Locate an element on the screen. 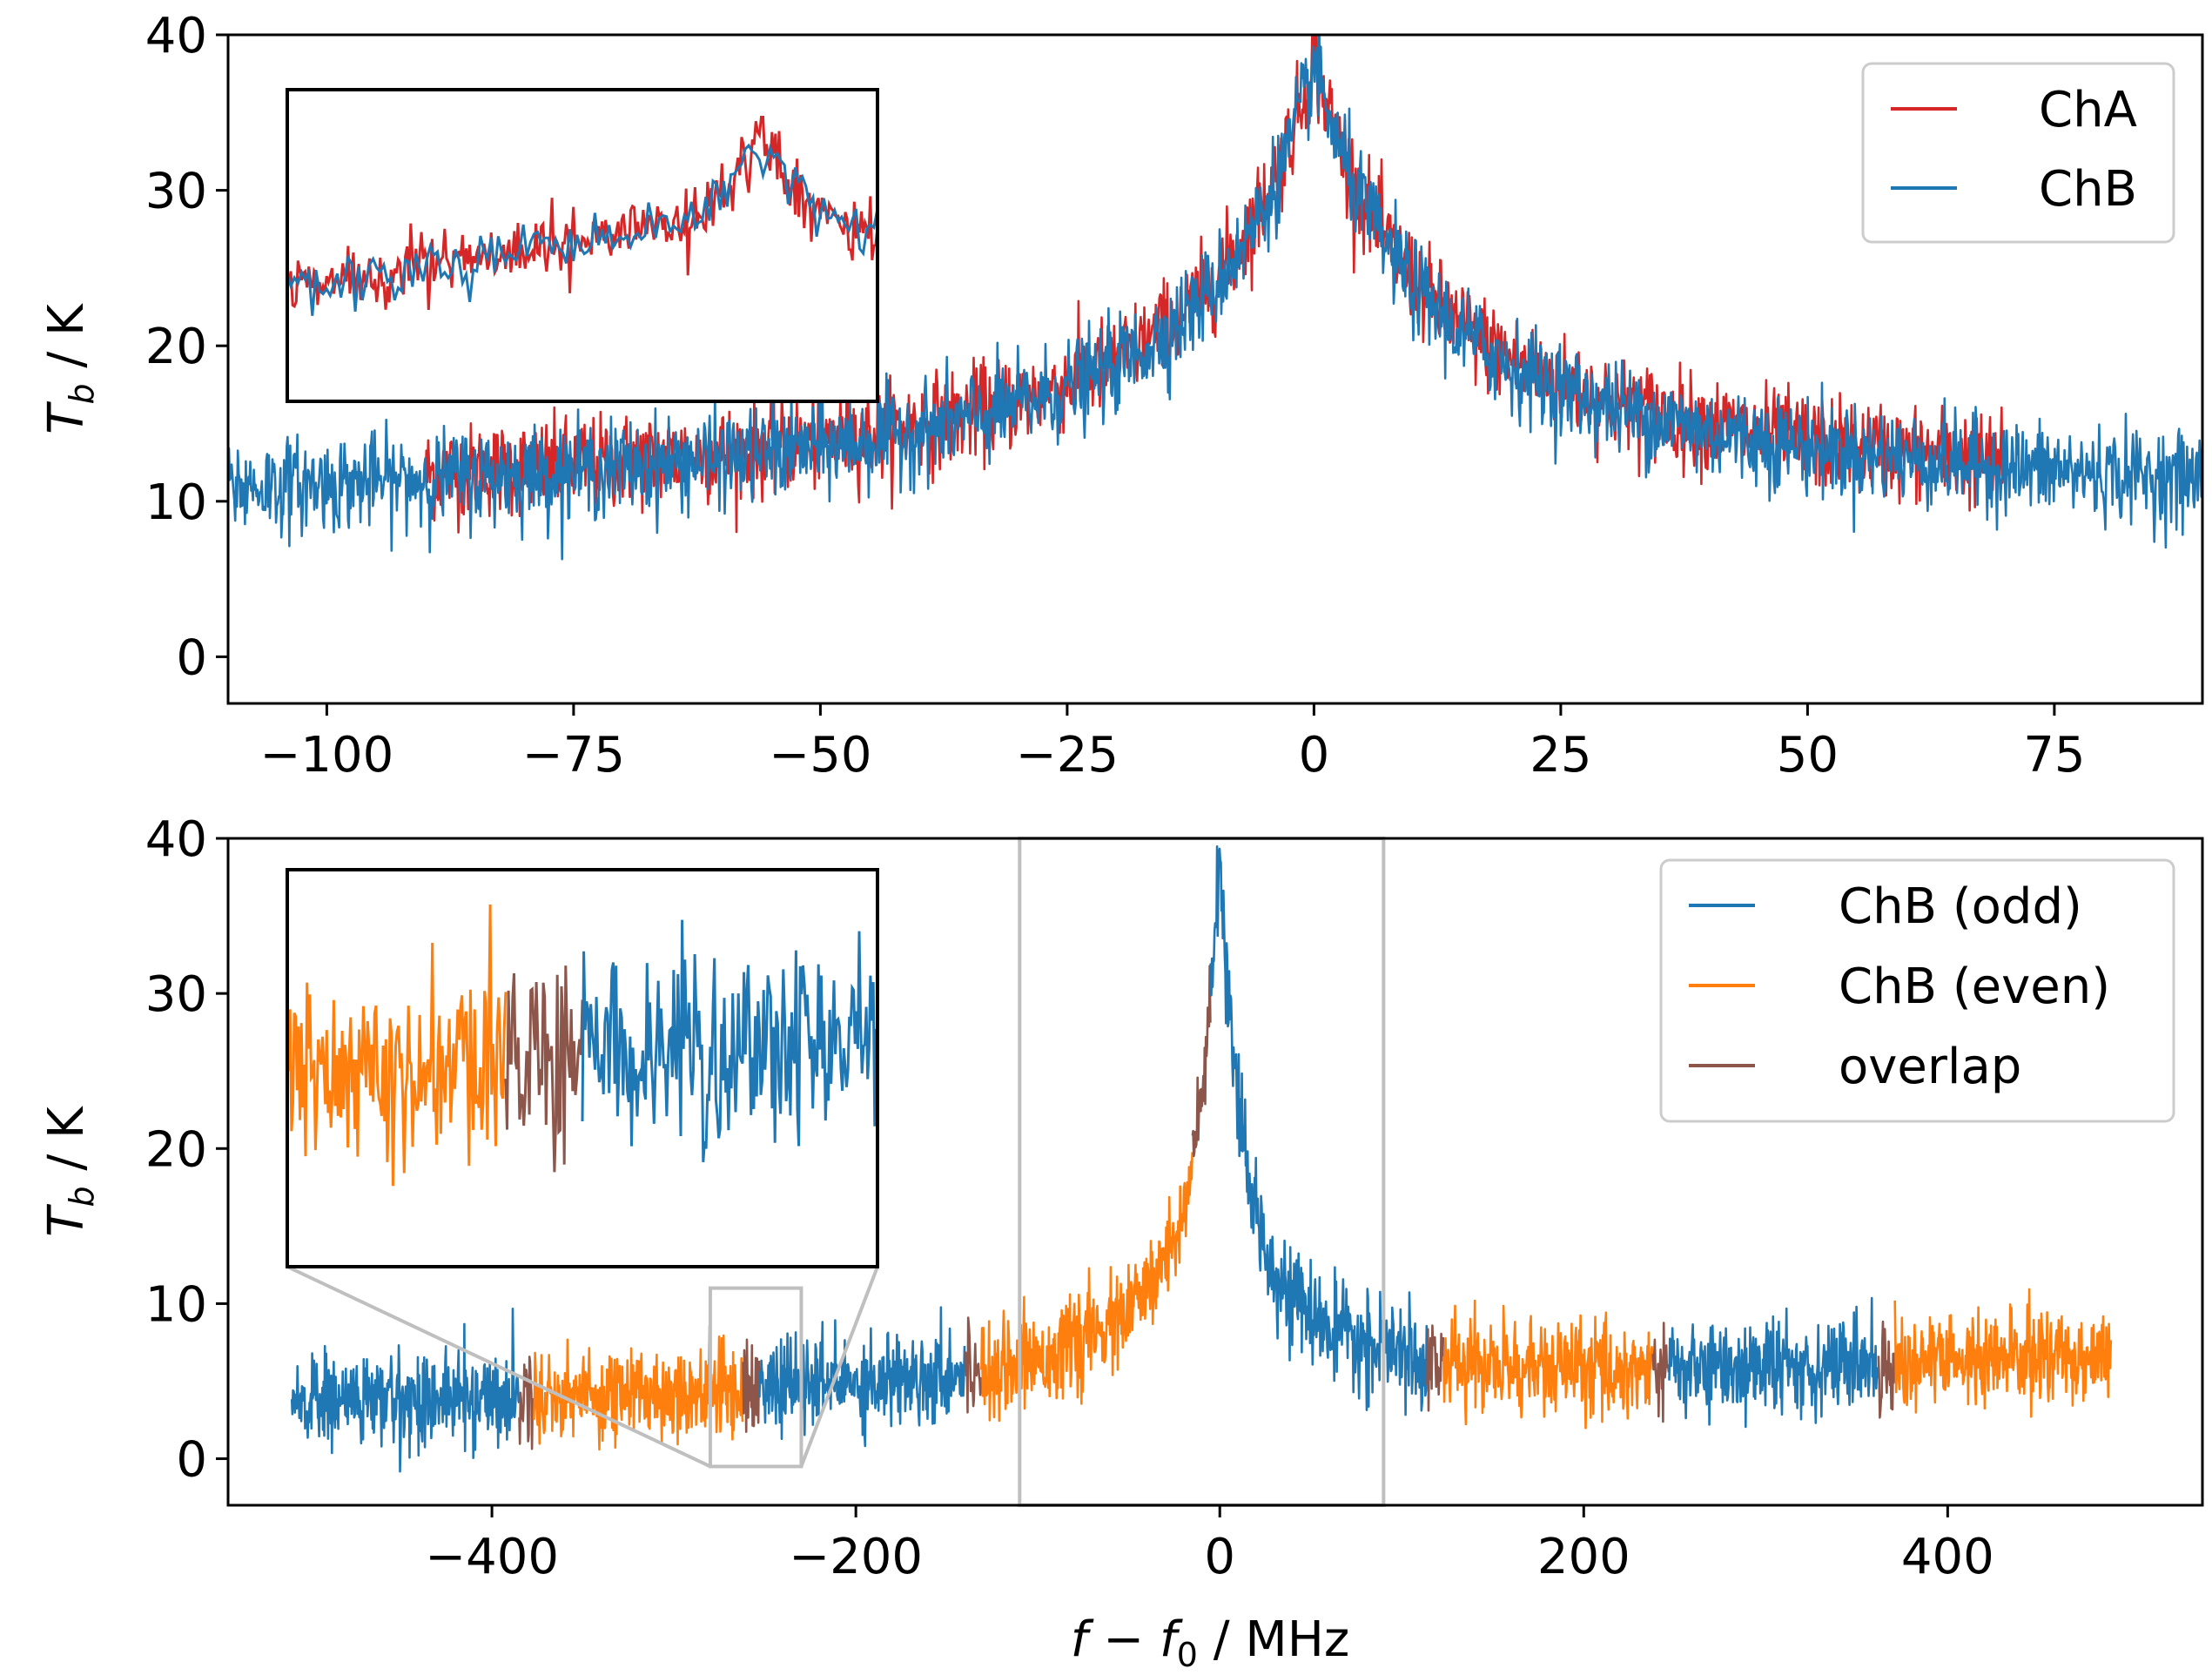 This screenshot has width=2212, height=1675. top-y-axis-label: Tb / K is located at coordinates (69, 368).